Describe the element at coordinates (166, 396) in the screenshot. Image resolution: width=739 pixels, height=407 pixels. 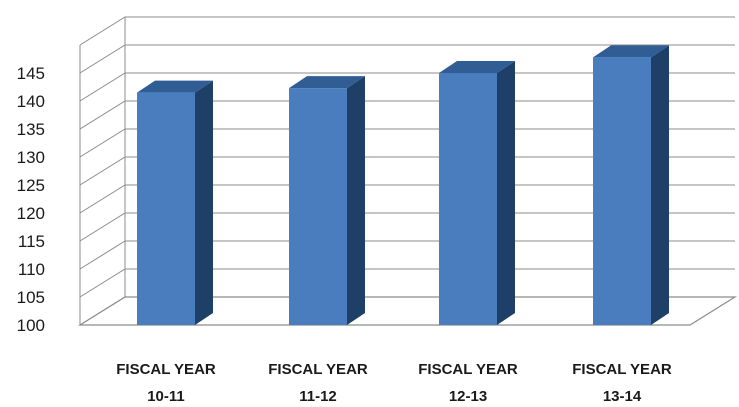
I see `x-tick-label: 10-11` at that location.